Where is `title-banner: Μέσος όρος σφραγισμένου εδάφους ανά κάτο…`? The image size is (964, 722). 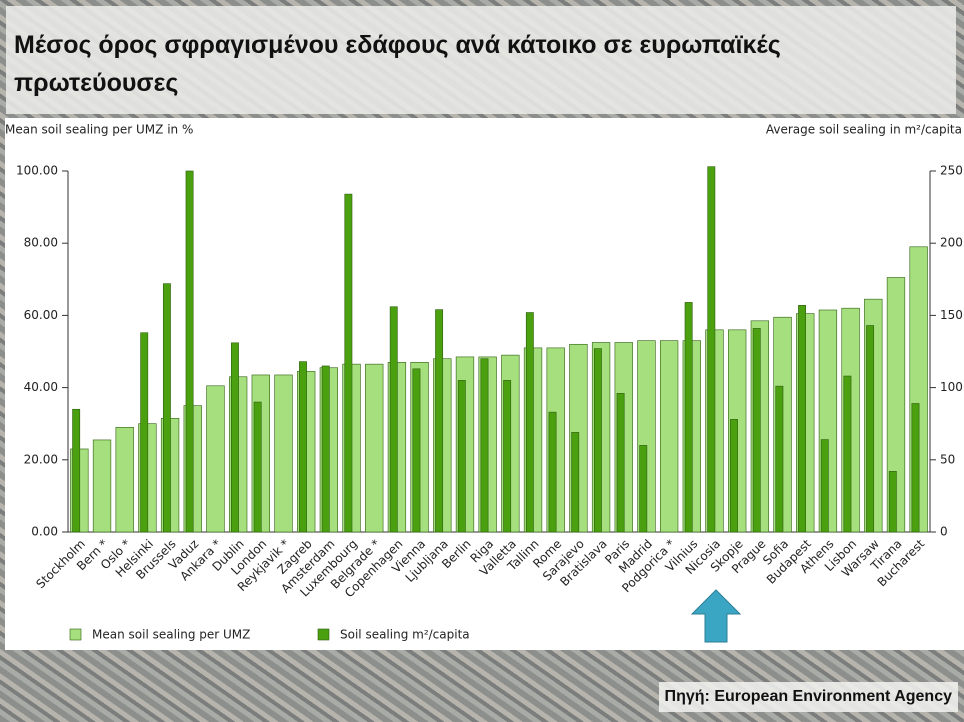 title-banner: Μέσος όρος σφραγισμένου εδάφους ανά κάτο… is located at coordinates (481, 60).